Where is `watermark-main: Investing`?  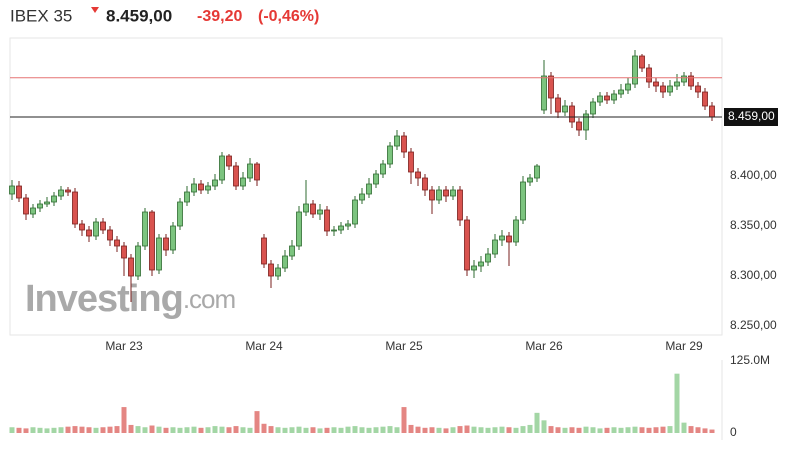 watermark-main: Investing is located at coordinates (104, 299).